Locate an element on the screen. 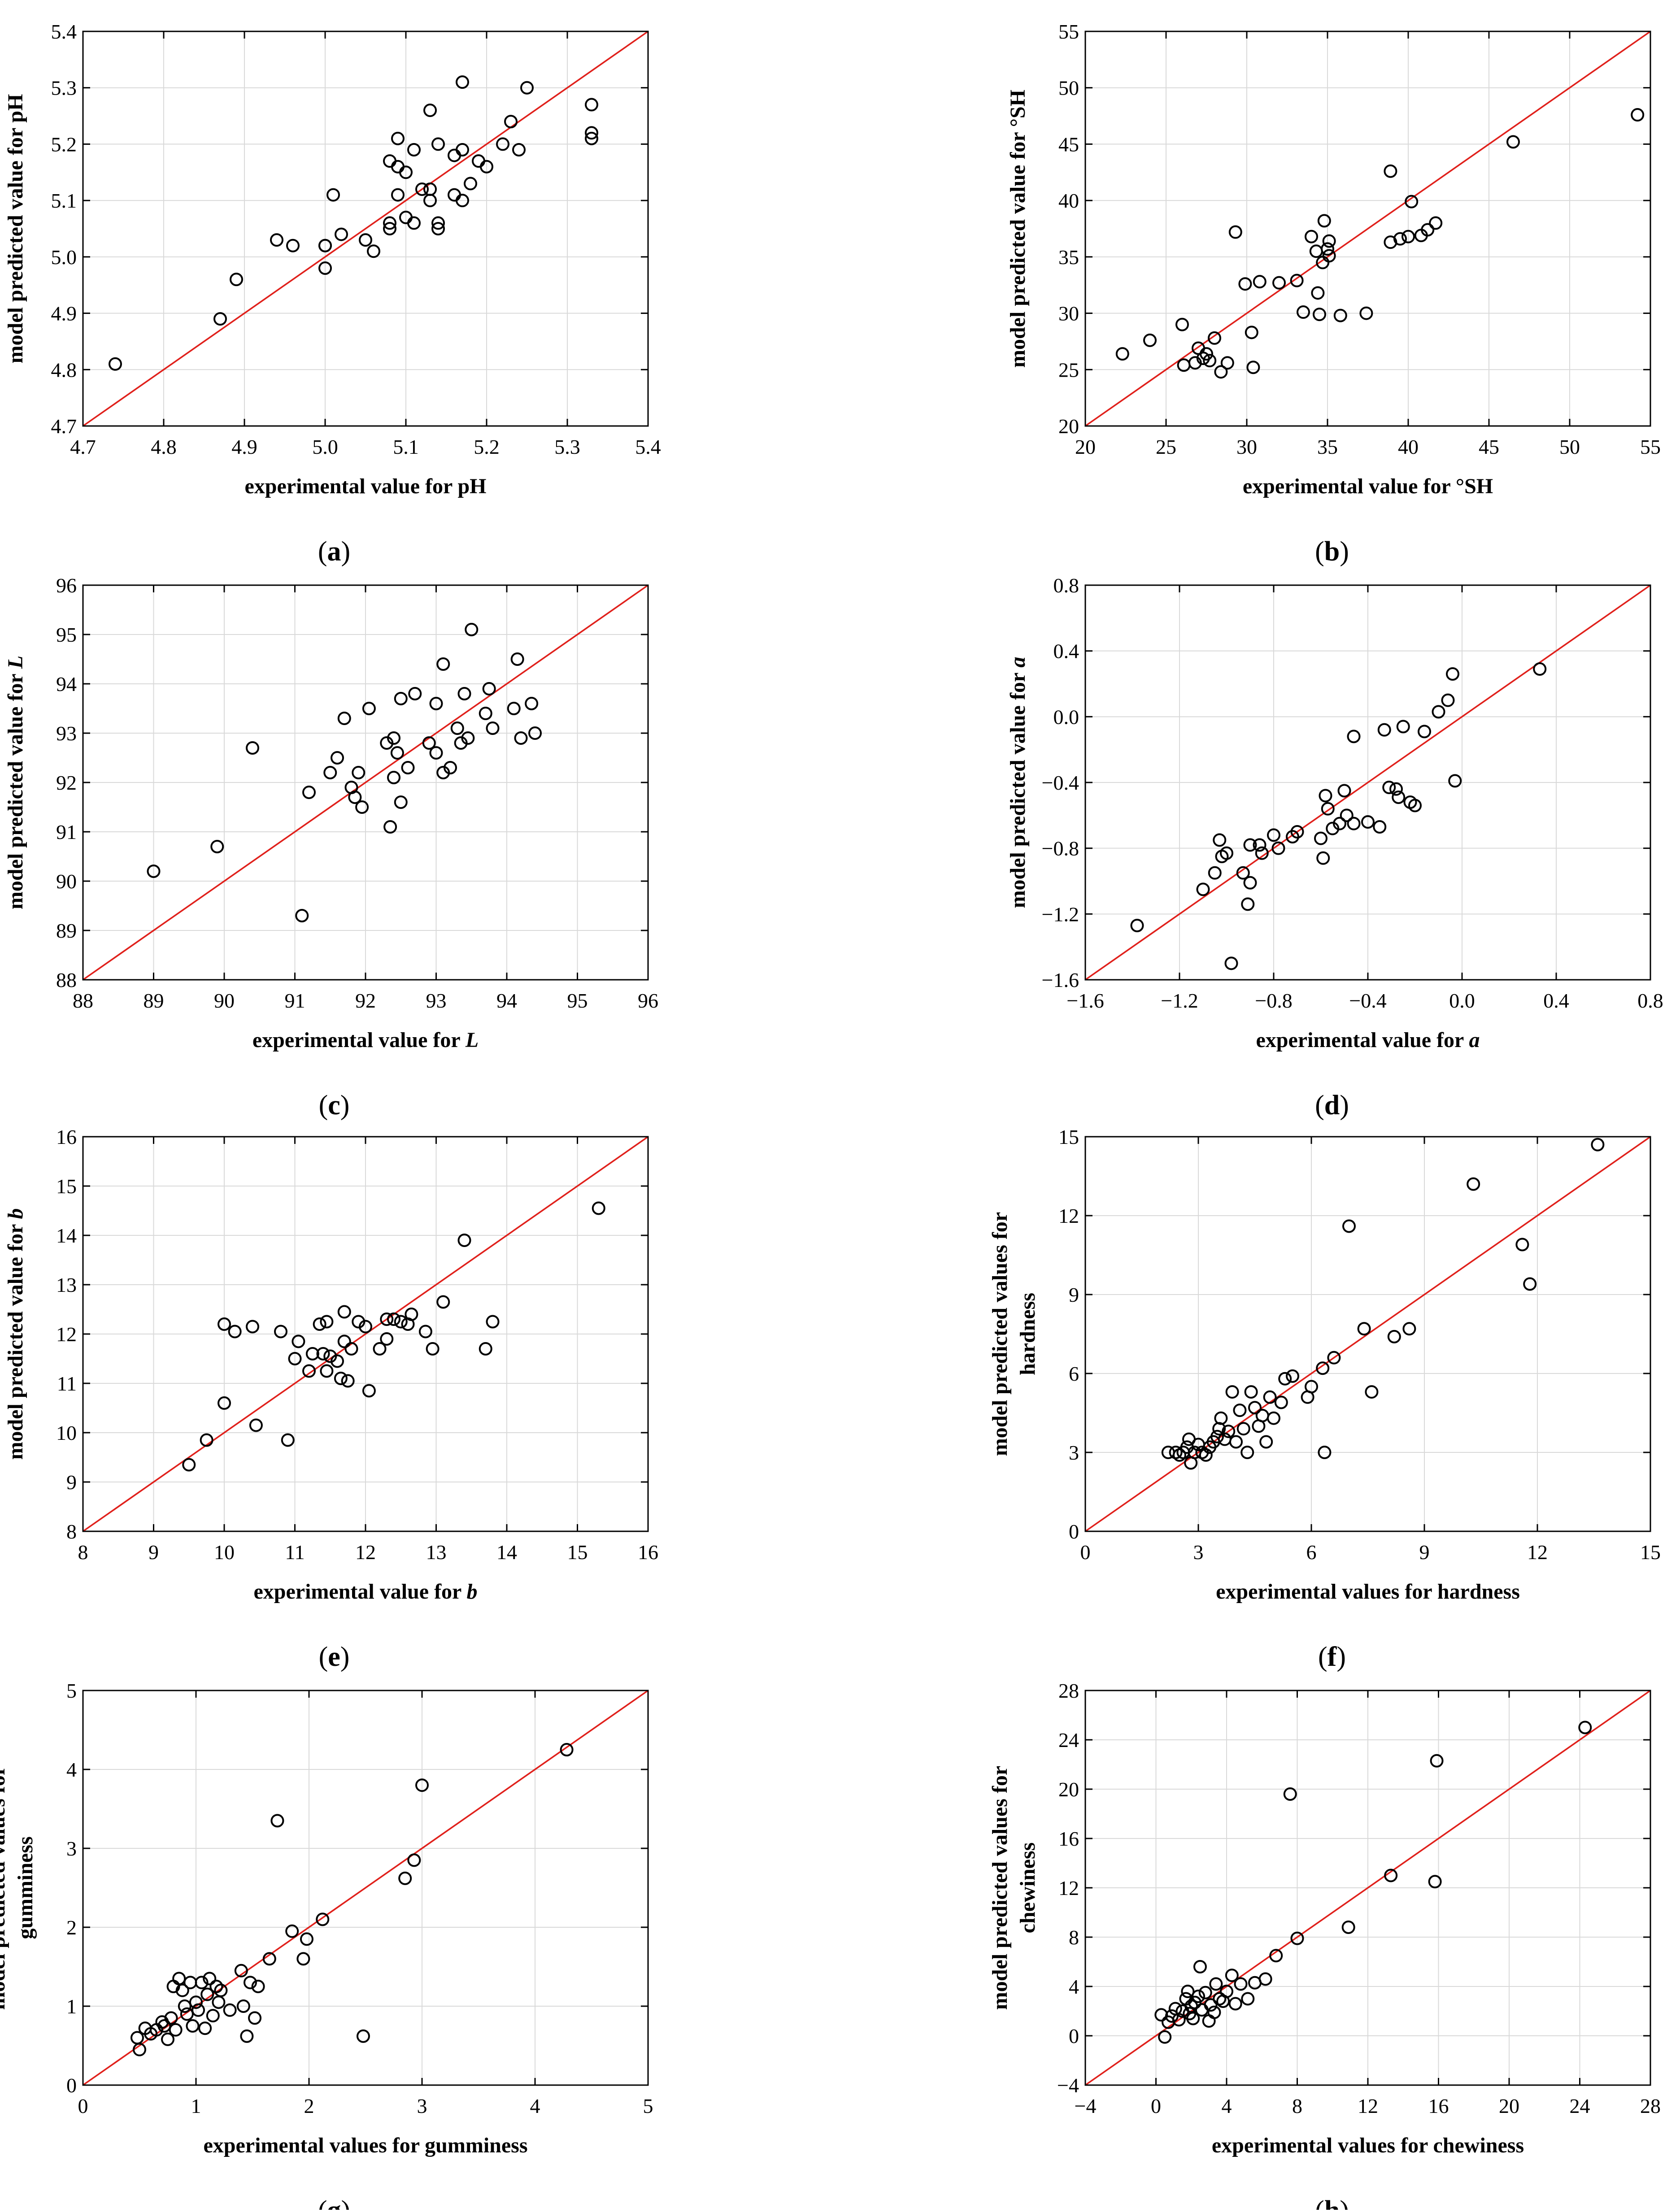  x-axis-label: experimental value for b is located at coordinates (365, 1592).